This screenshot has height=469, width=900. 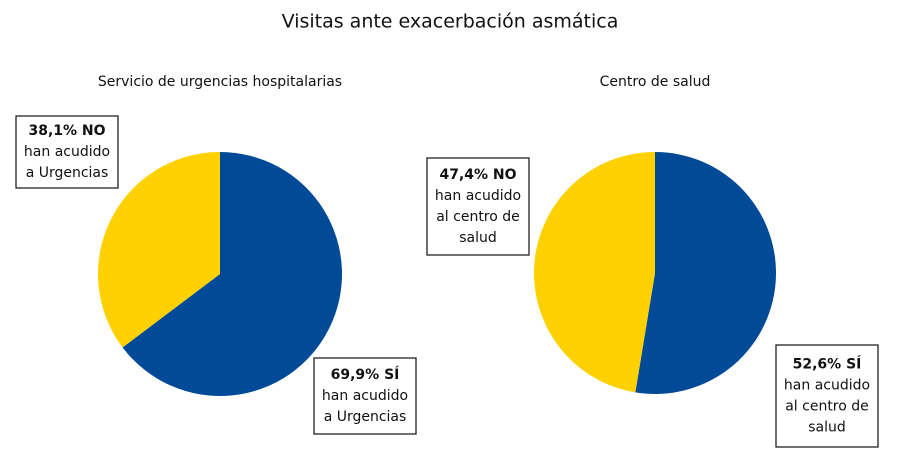 What do you see at coordinates (477, 175) in the screenshot?
I see `slice-value-label: 47,4% NO` at bounding box center [477, 175].